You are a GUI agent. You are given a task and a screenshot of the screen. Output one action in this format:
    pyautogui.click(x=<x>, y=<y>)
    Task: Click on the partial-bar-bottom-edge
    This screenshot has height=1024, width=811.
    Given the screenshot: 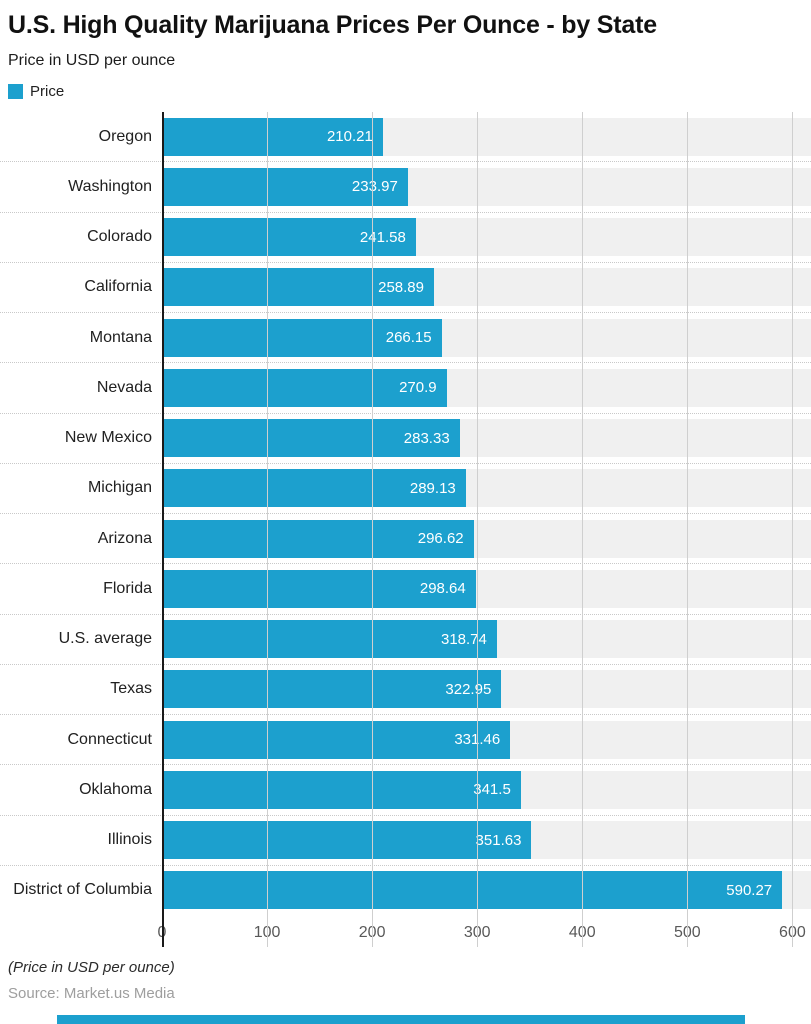 What is the action you would take?
    pyautogui.click(x=401, y=1019)
    